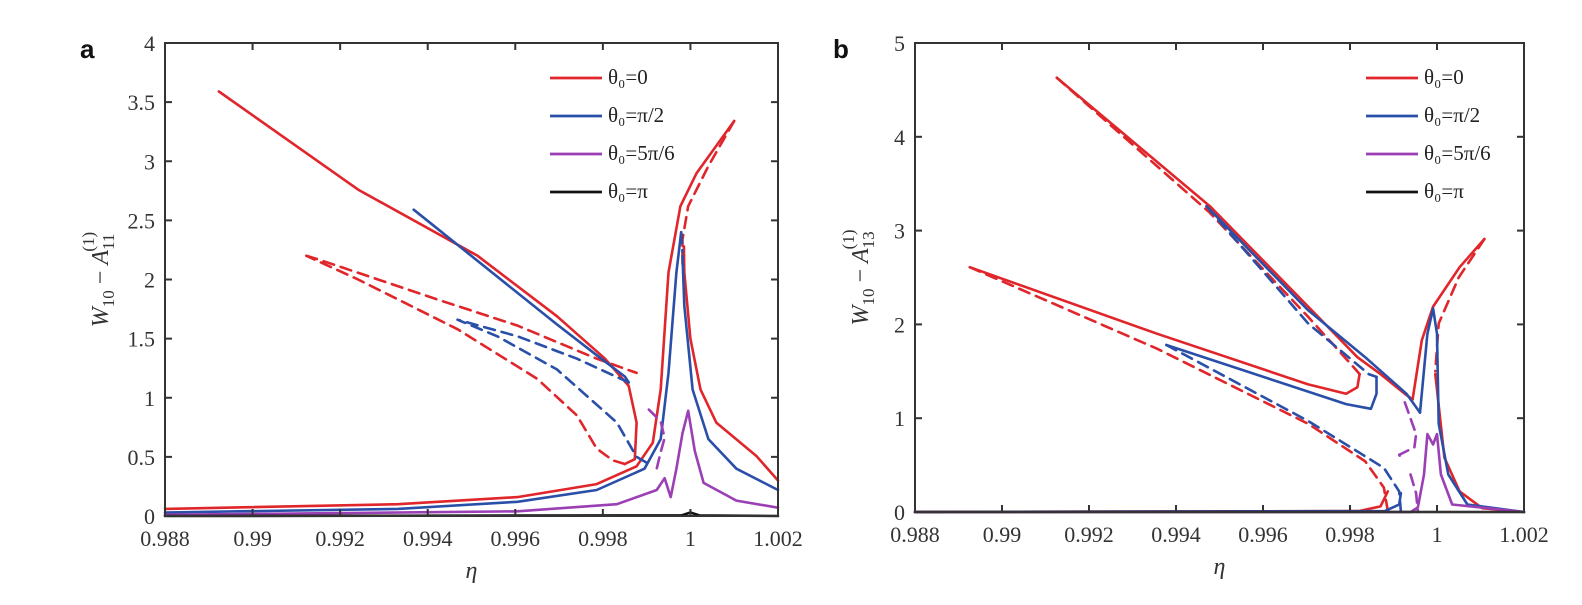 This screenshot has width=1582, height=605. What do you see at coordinates (87, 49) in the screenshot?
I see `panel-label: a` at bounding box center [87, 49].